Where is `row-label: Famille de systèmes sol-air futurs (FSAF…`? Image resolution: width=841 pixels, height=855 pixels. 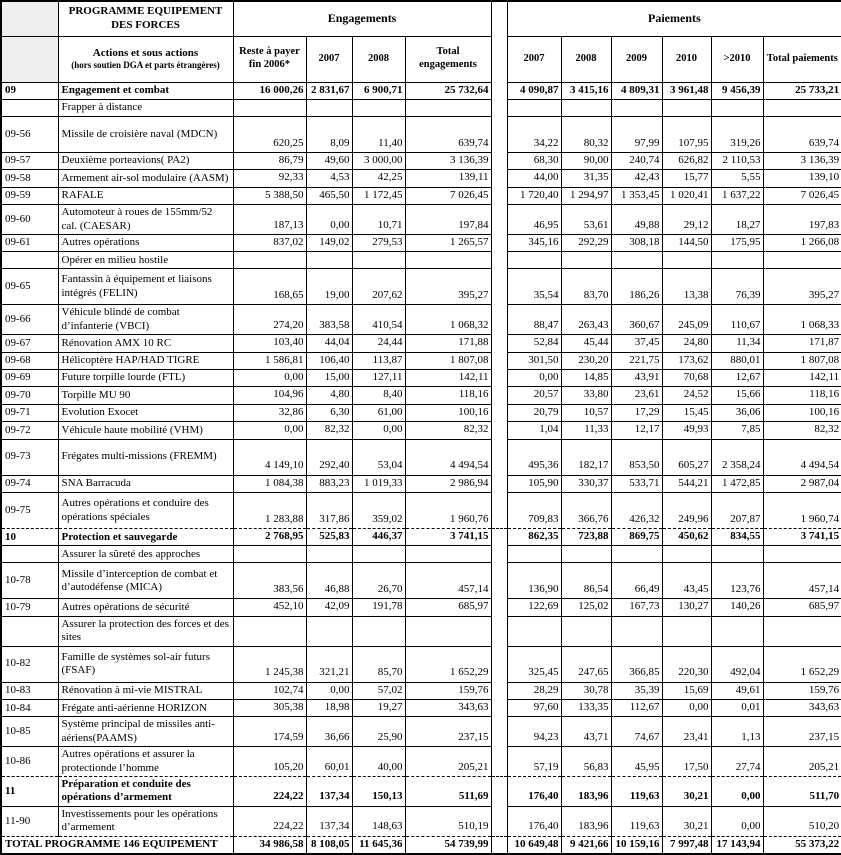 row-label: Famille de systèmes sol-air futurs (FSAF… is located at coordinates (145, 664).